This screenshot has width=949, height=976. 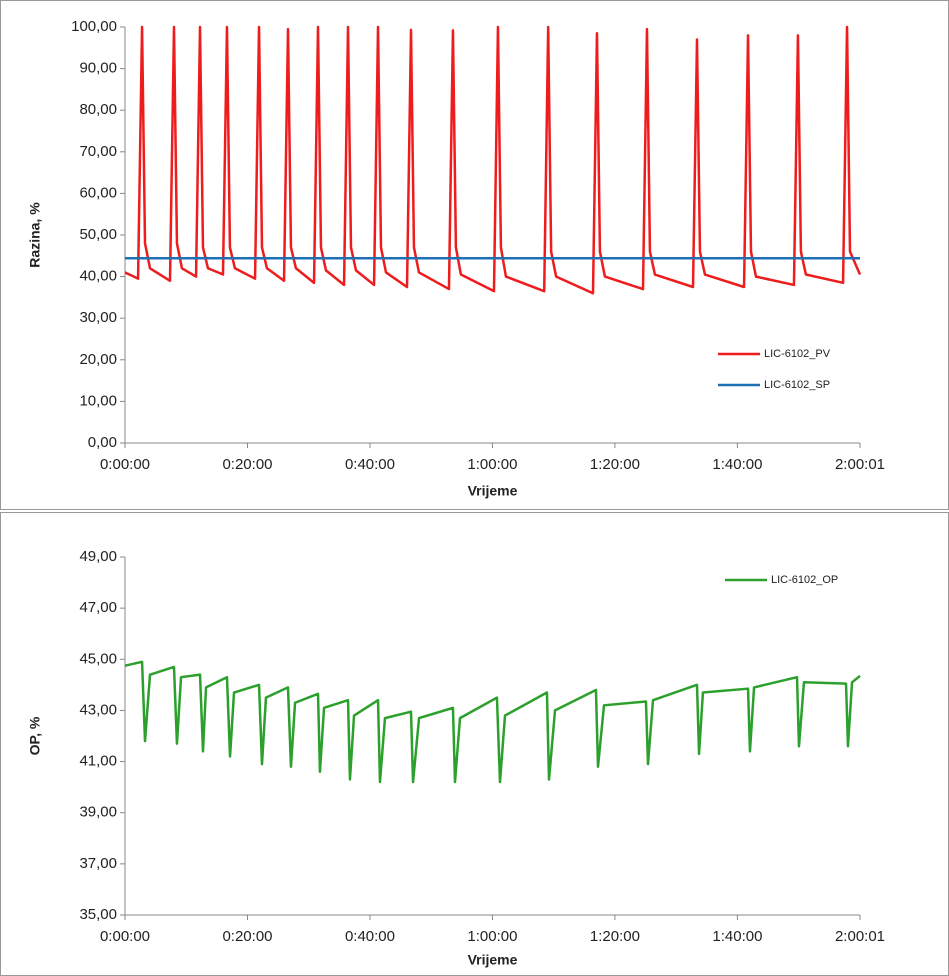 I want to click on y-tick-label: 49,00, so click(x=98, y=556).